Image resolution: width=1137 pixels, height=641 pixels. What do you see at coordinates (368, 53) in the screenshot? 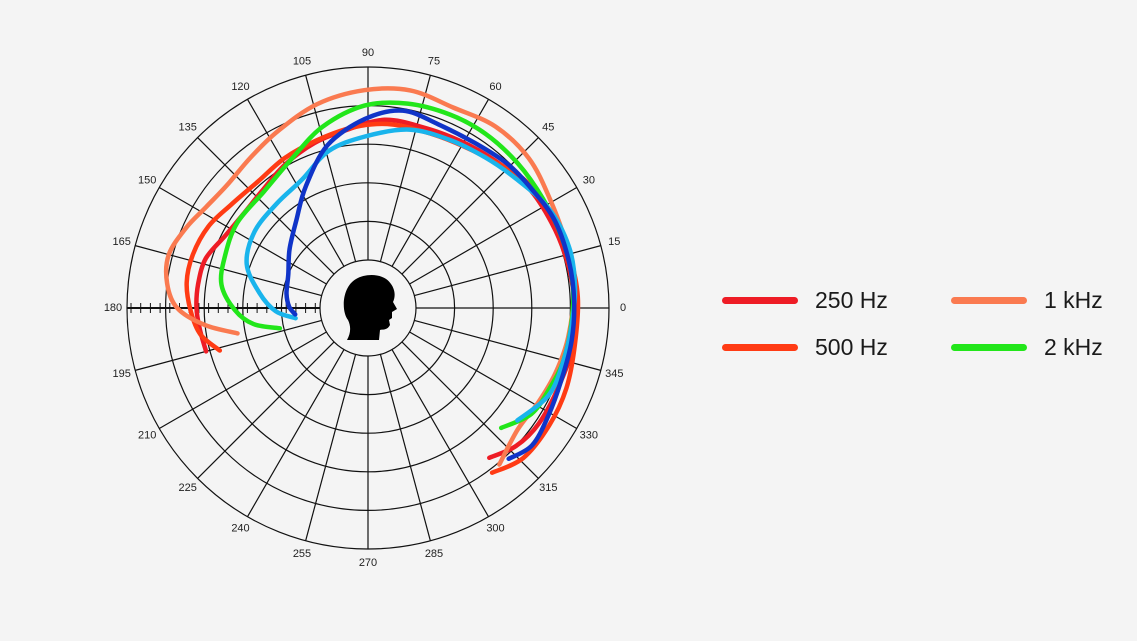
I see `angle-label-90: 90` at bounding box center [368, 53].